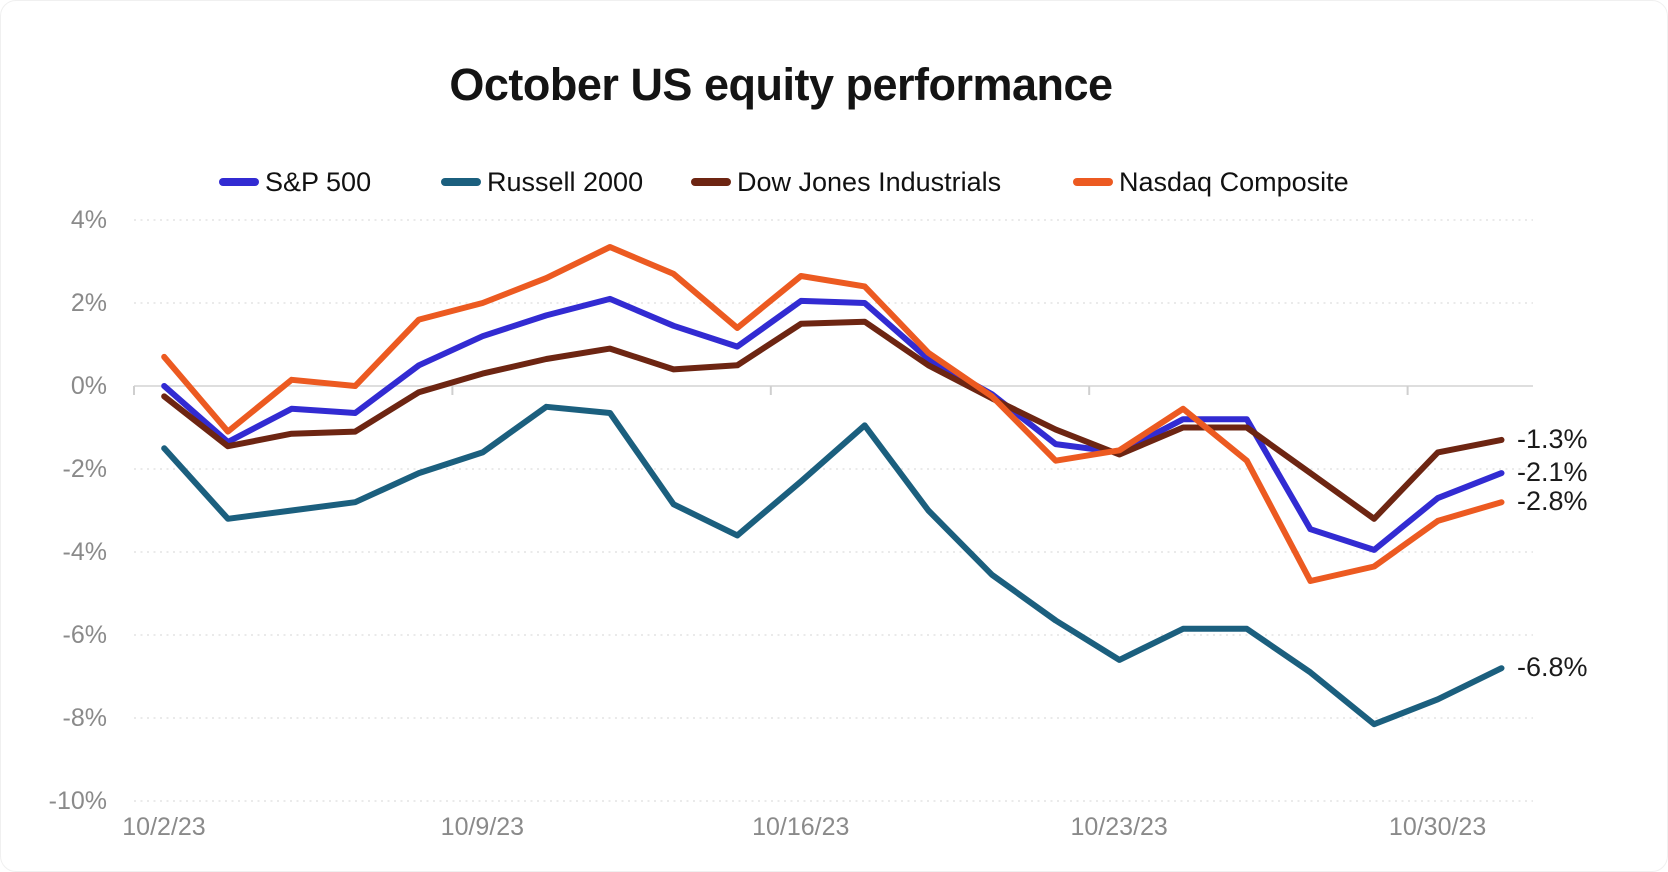 Image resolution: width=1668 pixels, height=872 pixels. What do you see at coordinates (1552, 438) in the screenshot?
I see `end-label-dow: -1.3%` at bounding box center [1552, 438].